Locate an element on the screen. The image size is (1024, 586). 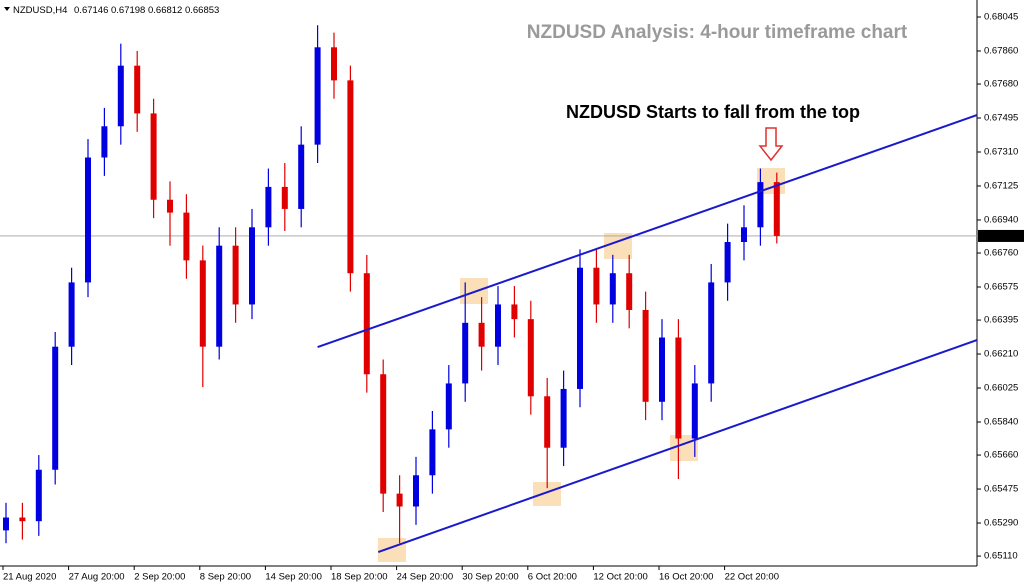
x-tick-label: 30 Sep 20:00 is located at coordinates (490, 577).